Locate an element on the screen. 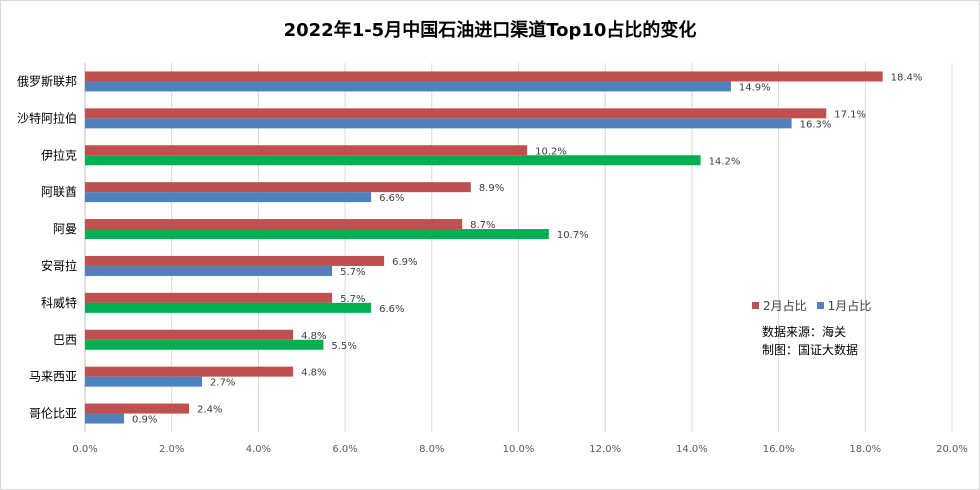  x-tick-label: 2.0% is located at coordinates (171, 449).